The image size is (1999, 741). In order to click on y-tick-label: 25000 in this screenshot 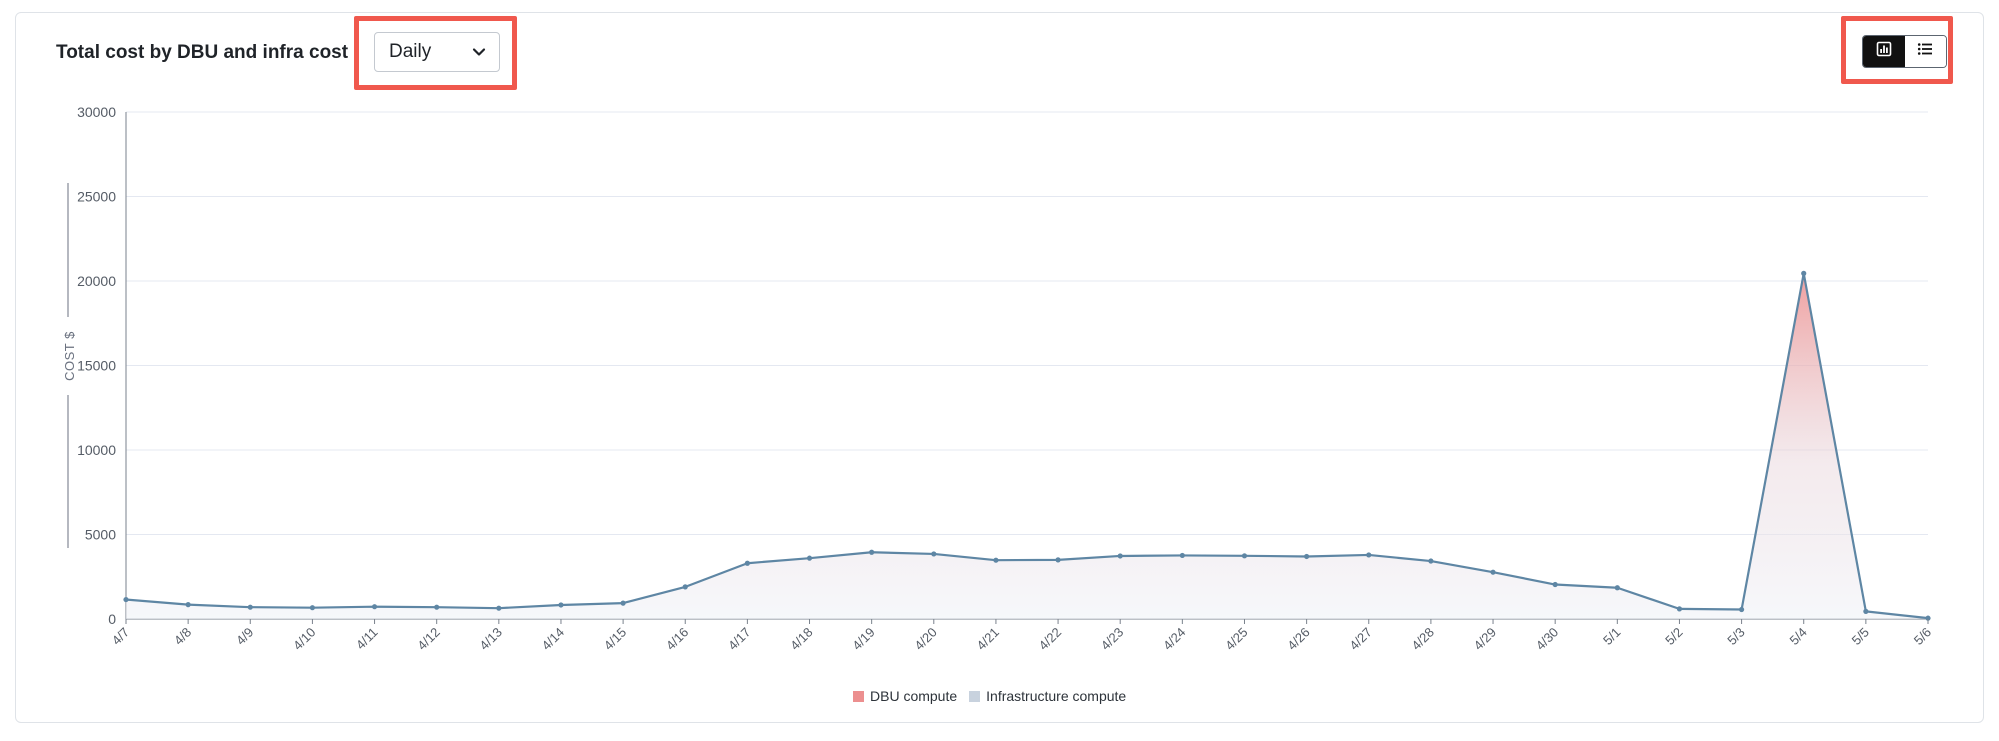, I will do `click(96, 197)`.